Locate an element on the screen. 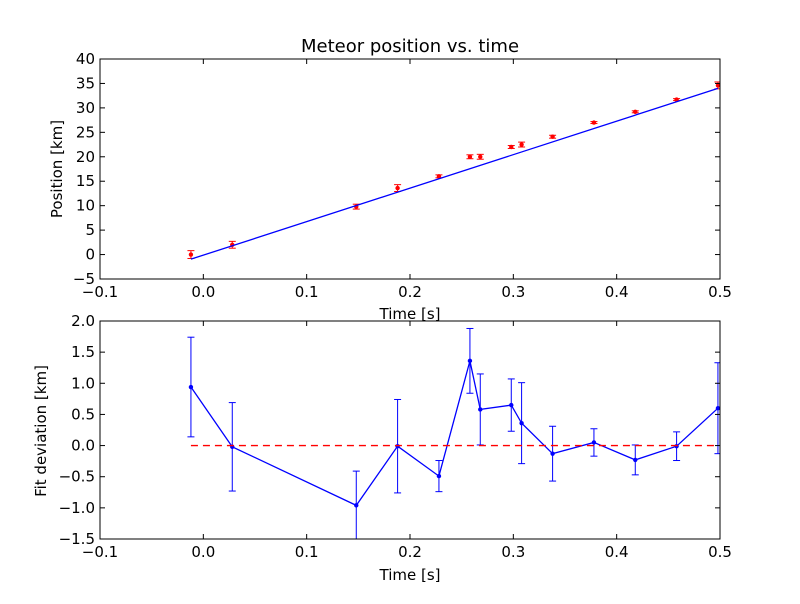  y-tick-label: 15 is located at coordinates (85, 181).